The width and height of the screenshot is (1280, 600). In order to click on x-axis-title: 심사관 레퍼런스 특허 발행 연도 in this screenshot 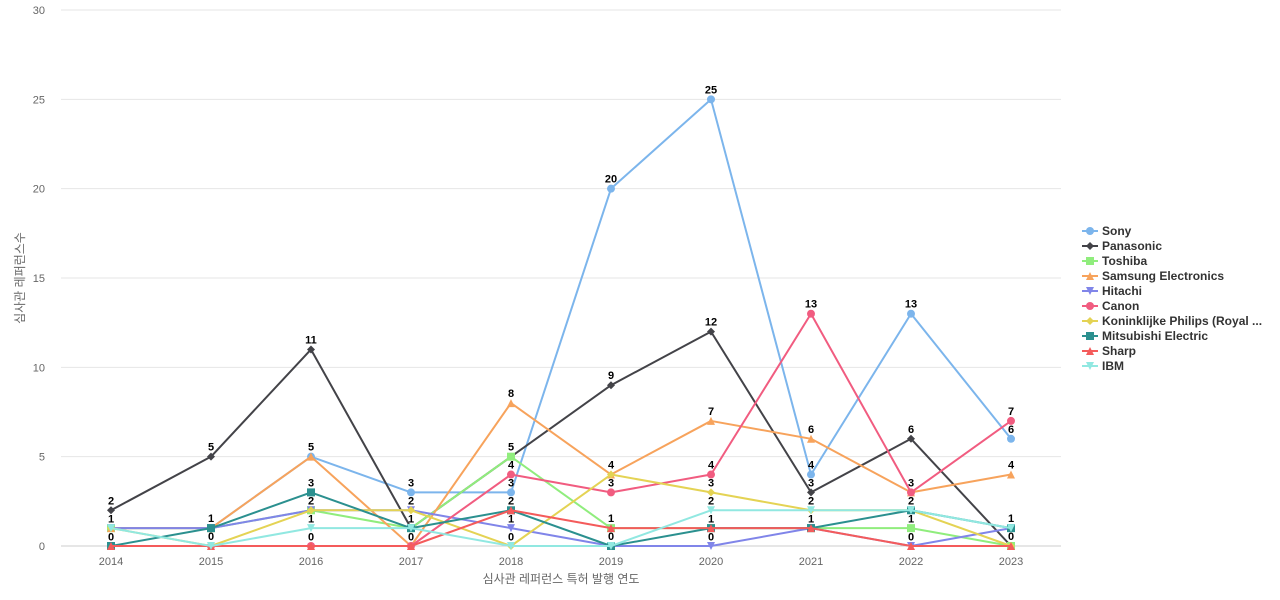, I will do `click(561, 578)`.